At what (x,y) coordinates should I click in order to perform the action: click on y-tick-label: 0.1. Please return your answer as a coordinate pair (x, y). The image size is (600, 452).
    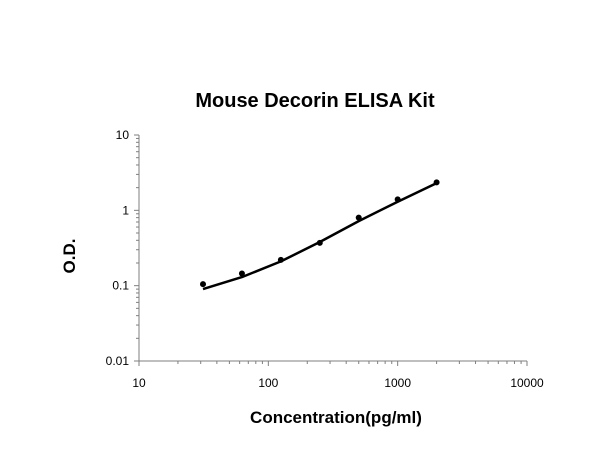
    Looking at the image, I should click on (120, 286).